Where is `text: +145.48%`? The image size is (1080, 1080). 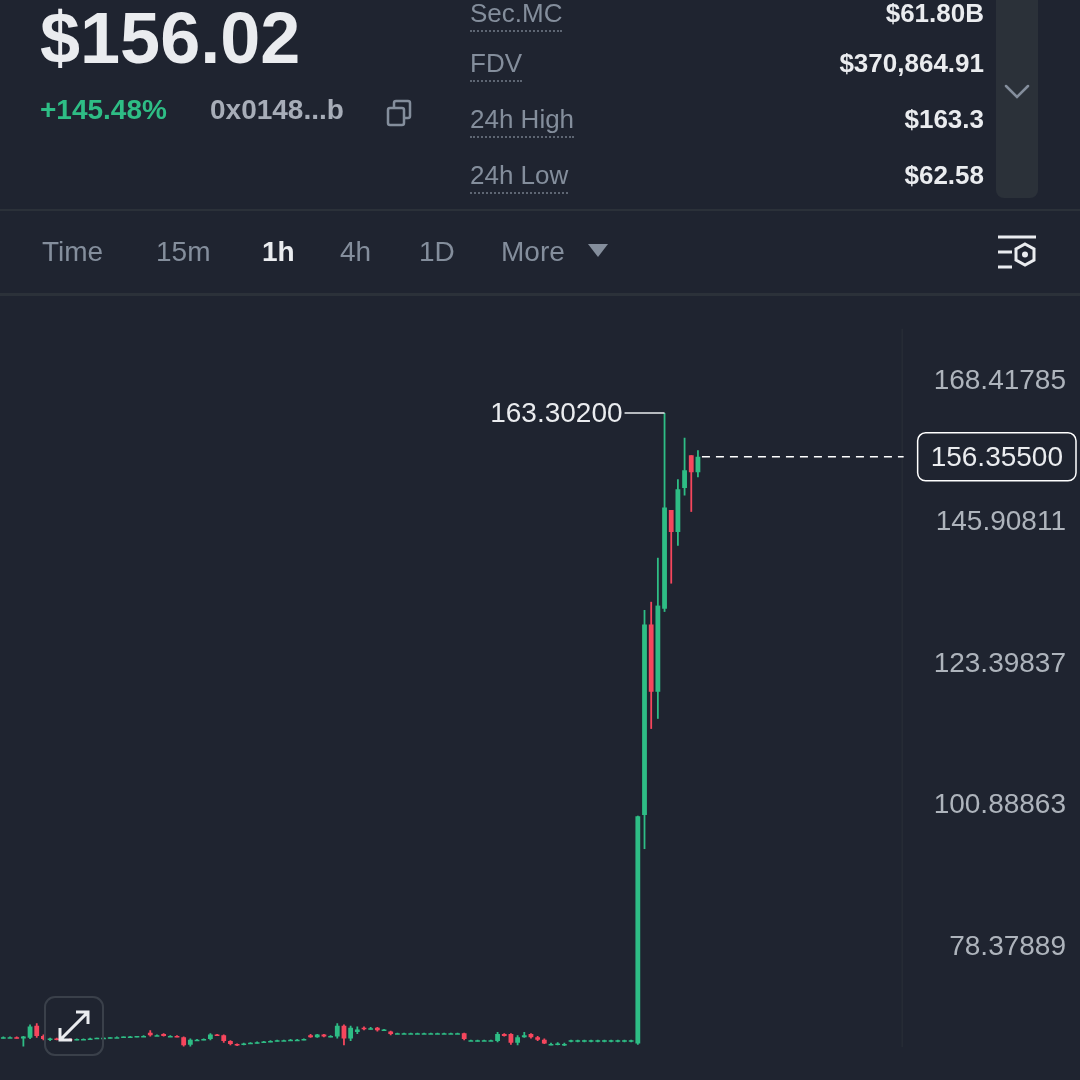
text: +145.48% is located at coordinates (103, 109).